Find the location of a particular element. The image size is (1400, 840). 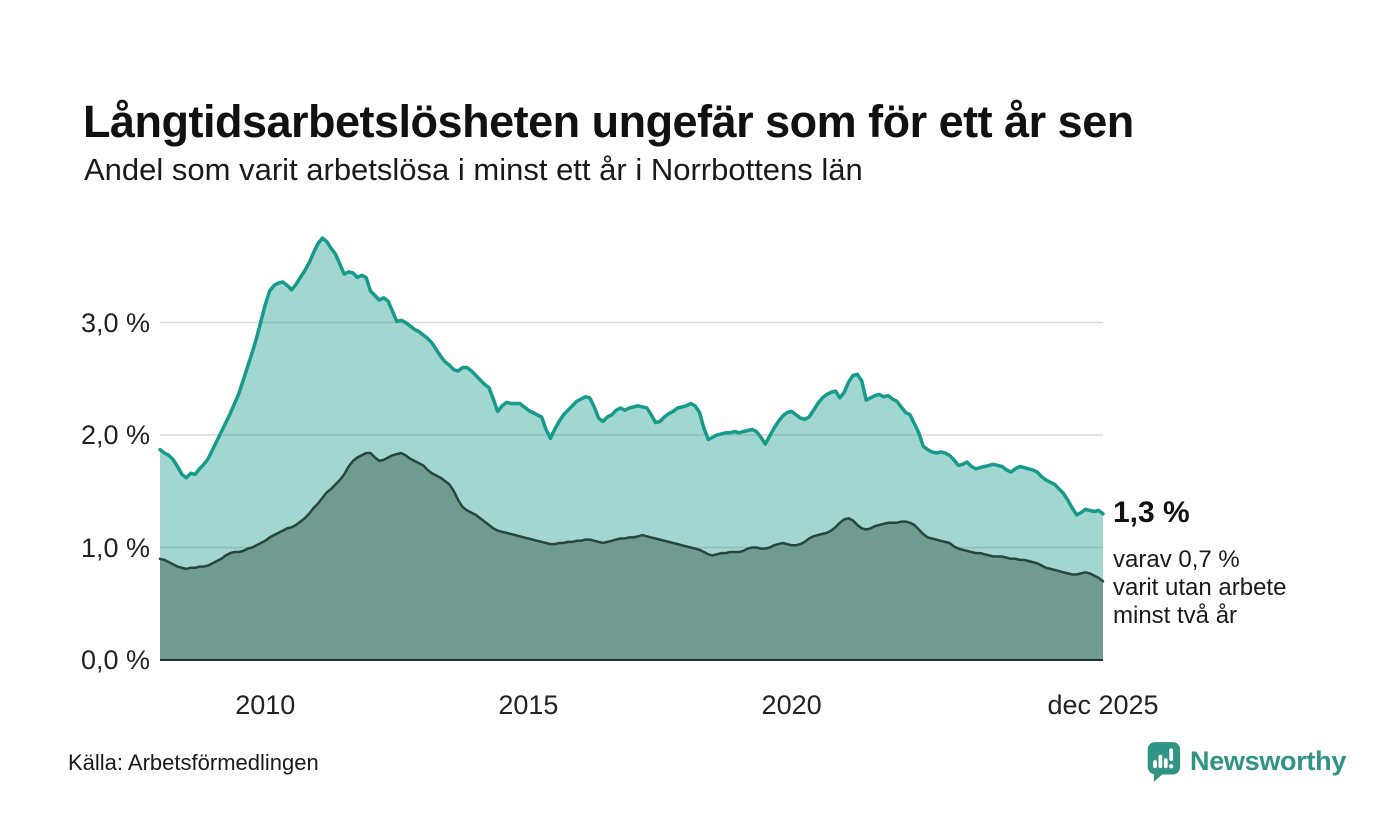

source-label: Källa: Arbetsförmedlingen is located at coordinates (193, 762).